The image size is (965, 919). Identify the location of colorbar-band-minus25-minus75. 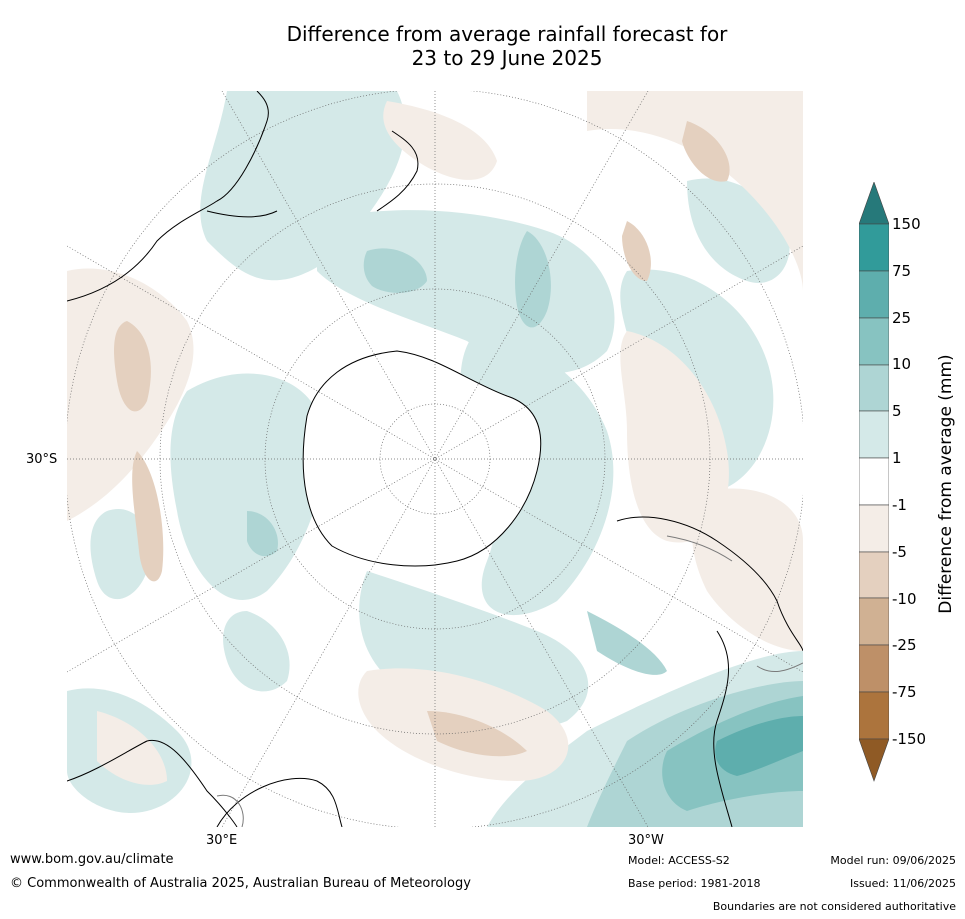
(874, 668).